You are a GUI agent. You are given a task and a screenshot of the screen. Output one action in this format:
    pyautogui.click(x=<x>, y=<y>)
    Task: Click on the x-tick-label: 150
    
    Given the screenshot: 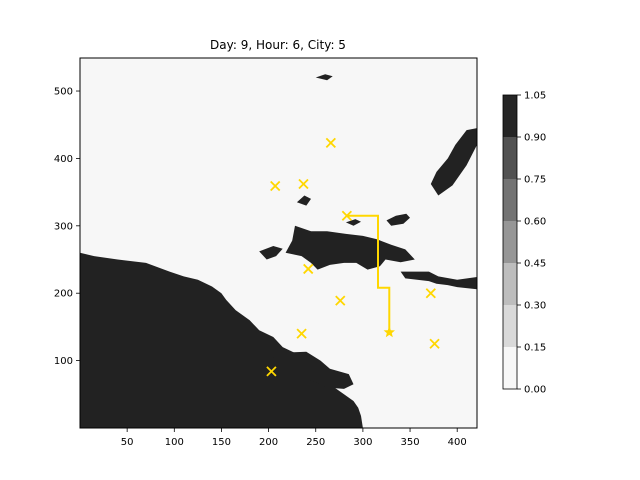 What is the action you would take?
    pyautogui.click(x=221, y=442)
    